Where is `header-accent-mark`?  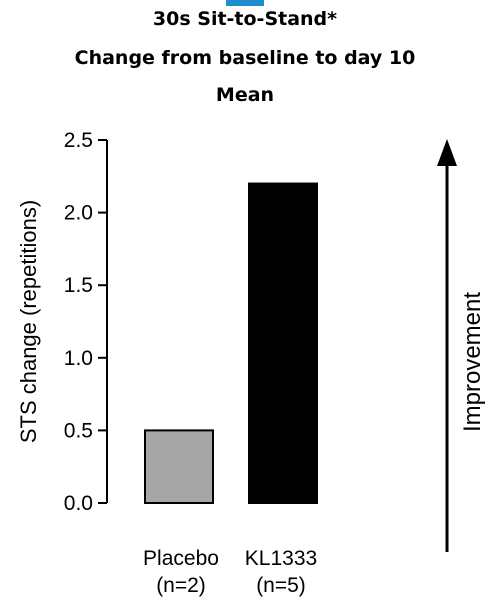
header-accent-mark is located at coordinates (245, 3).